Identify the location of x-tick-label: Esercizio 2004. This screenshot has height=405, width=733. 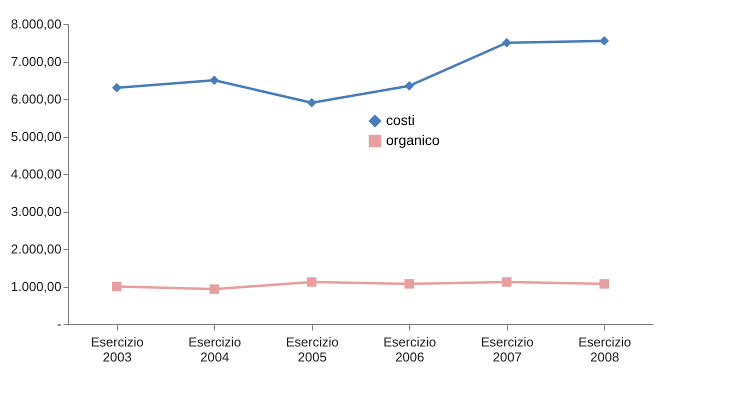
(215, 349).